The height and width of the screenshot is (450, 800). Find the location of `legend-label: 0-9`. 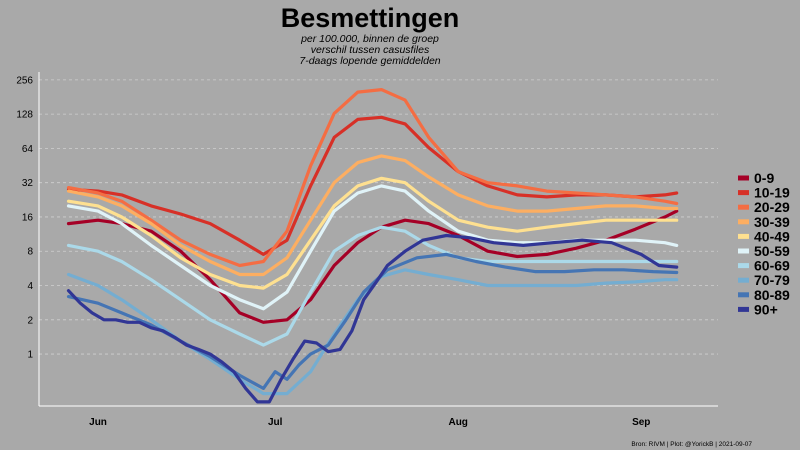

legend-label: 0-9 is located at coordinates (764, 178).